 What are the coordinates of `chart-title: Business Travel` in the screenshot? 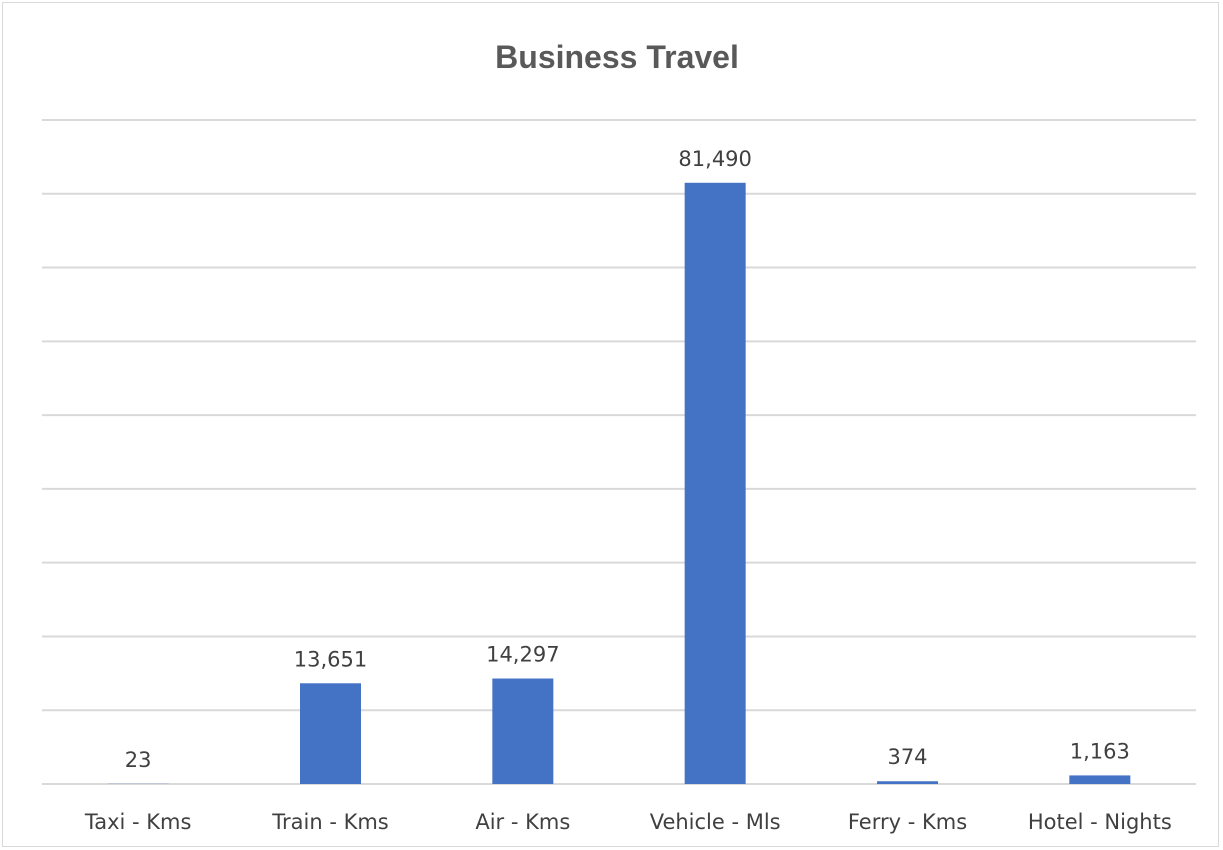 It's located at (617, 57).